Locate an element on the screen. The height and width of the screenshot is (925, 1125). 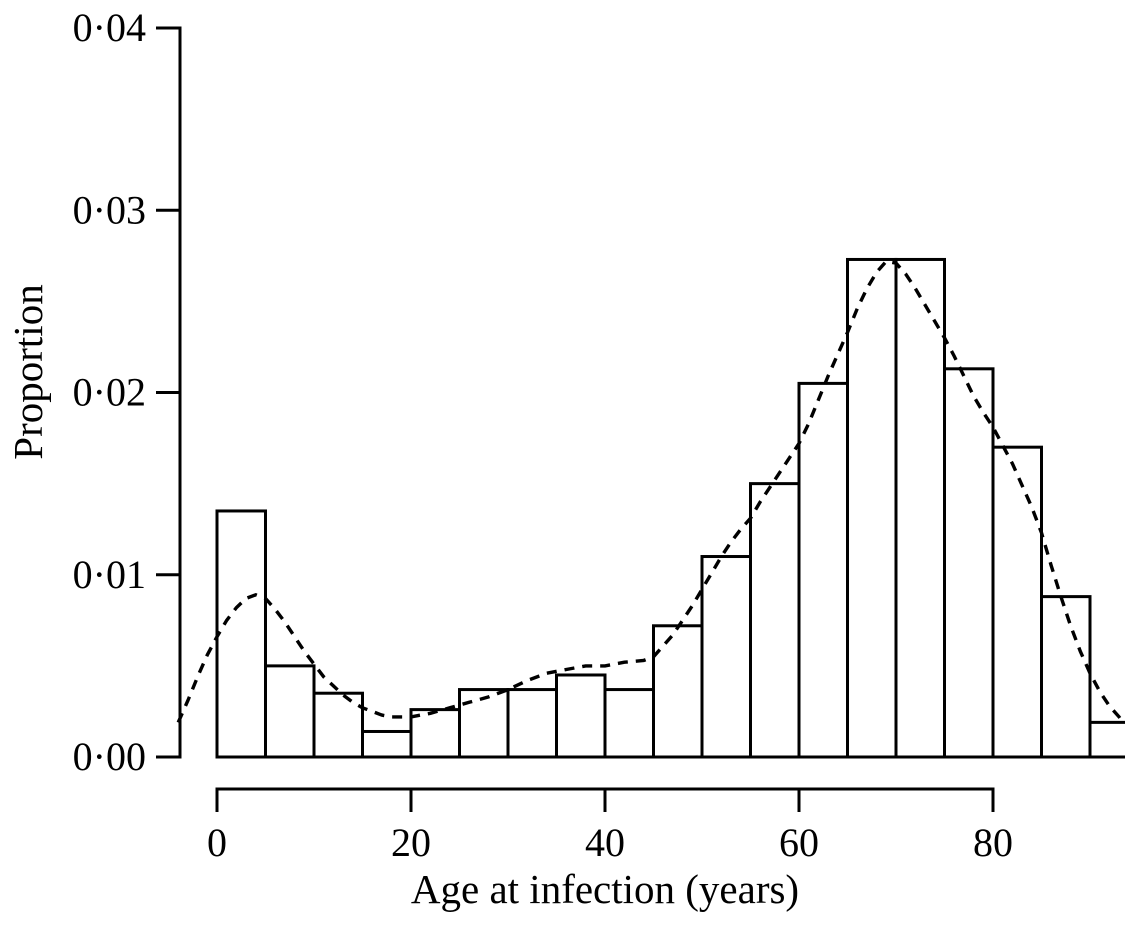
y-tick-label: 0·03 is located at coordinates (109, 209).